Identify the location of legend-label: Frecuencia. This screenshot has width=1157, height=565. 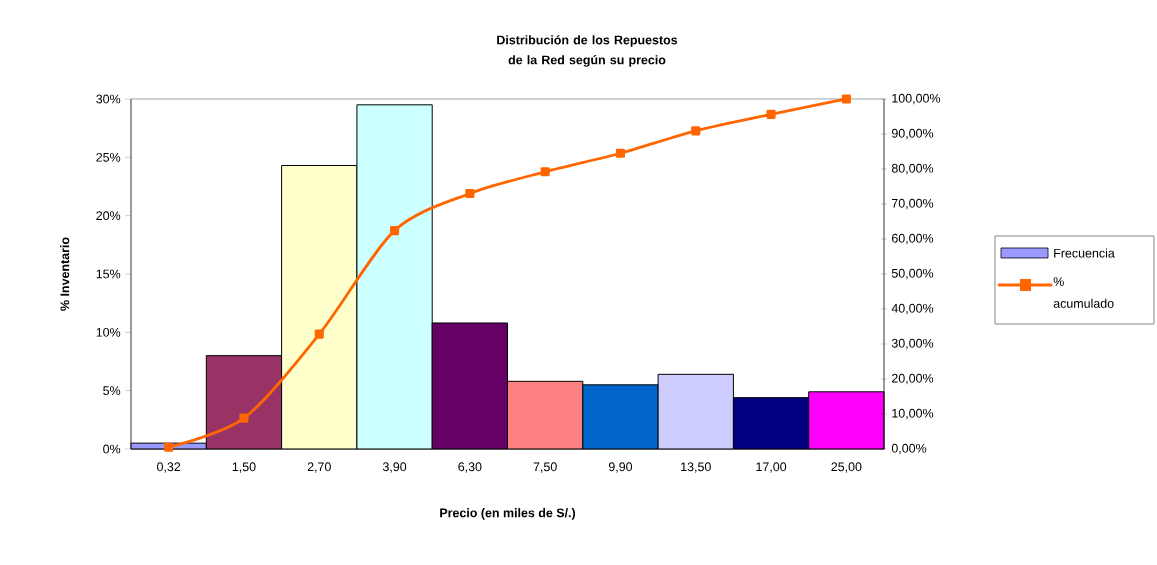
(1084, 253).